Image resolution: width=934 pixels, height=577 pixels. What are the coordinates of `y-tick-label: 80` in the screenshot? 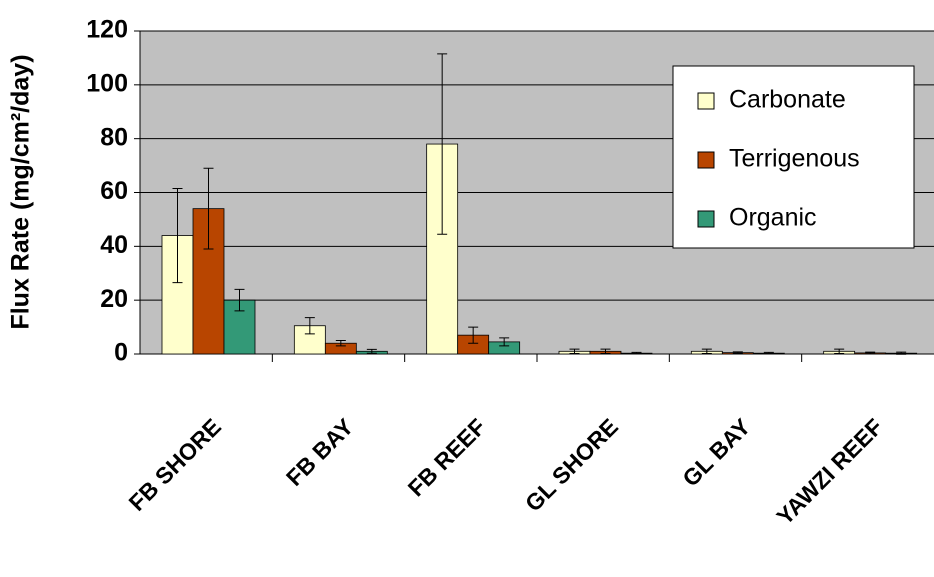 It's located at (114, 137).